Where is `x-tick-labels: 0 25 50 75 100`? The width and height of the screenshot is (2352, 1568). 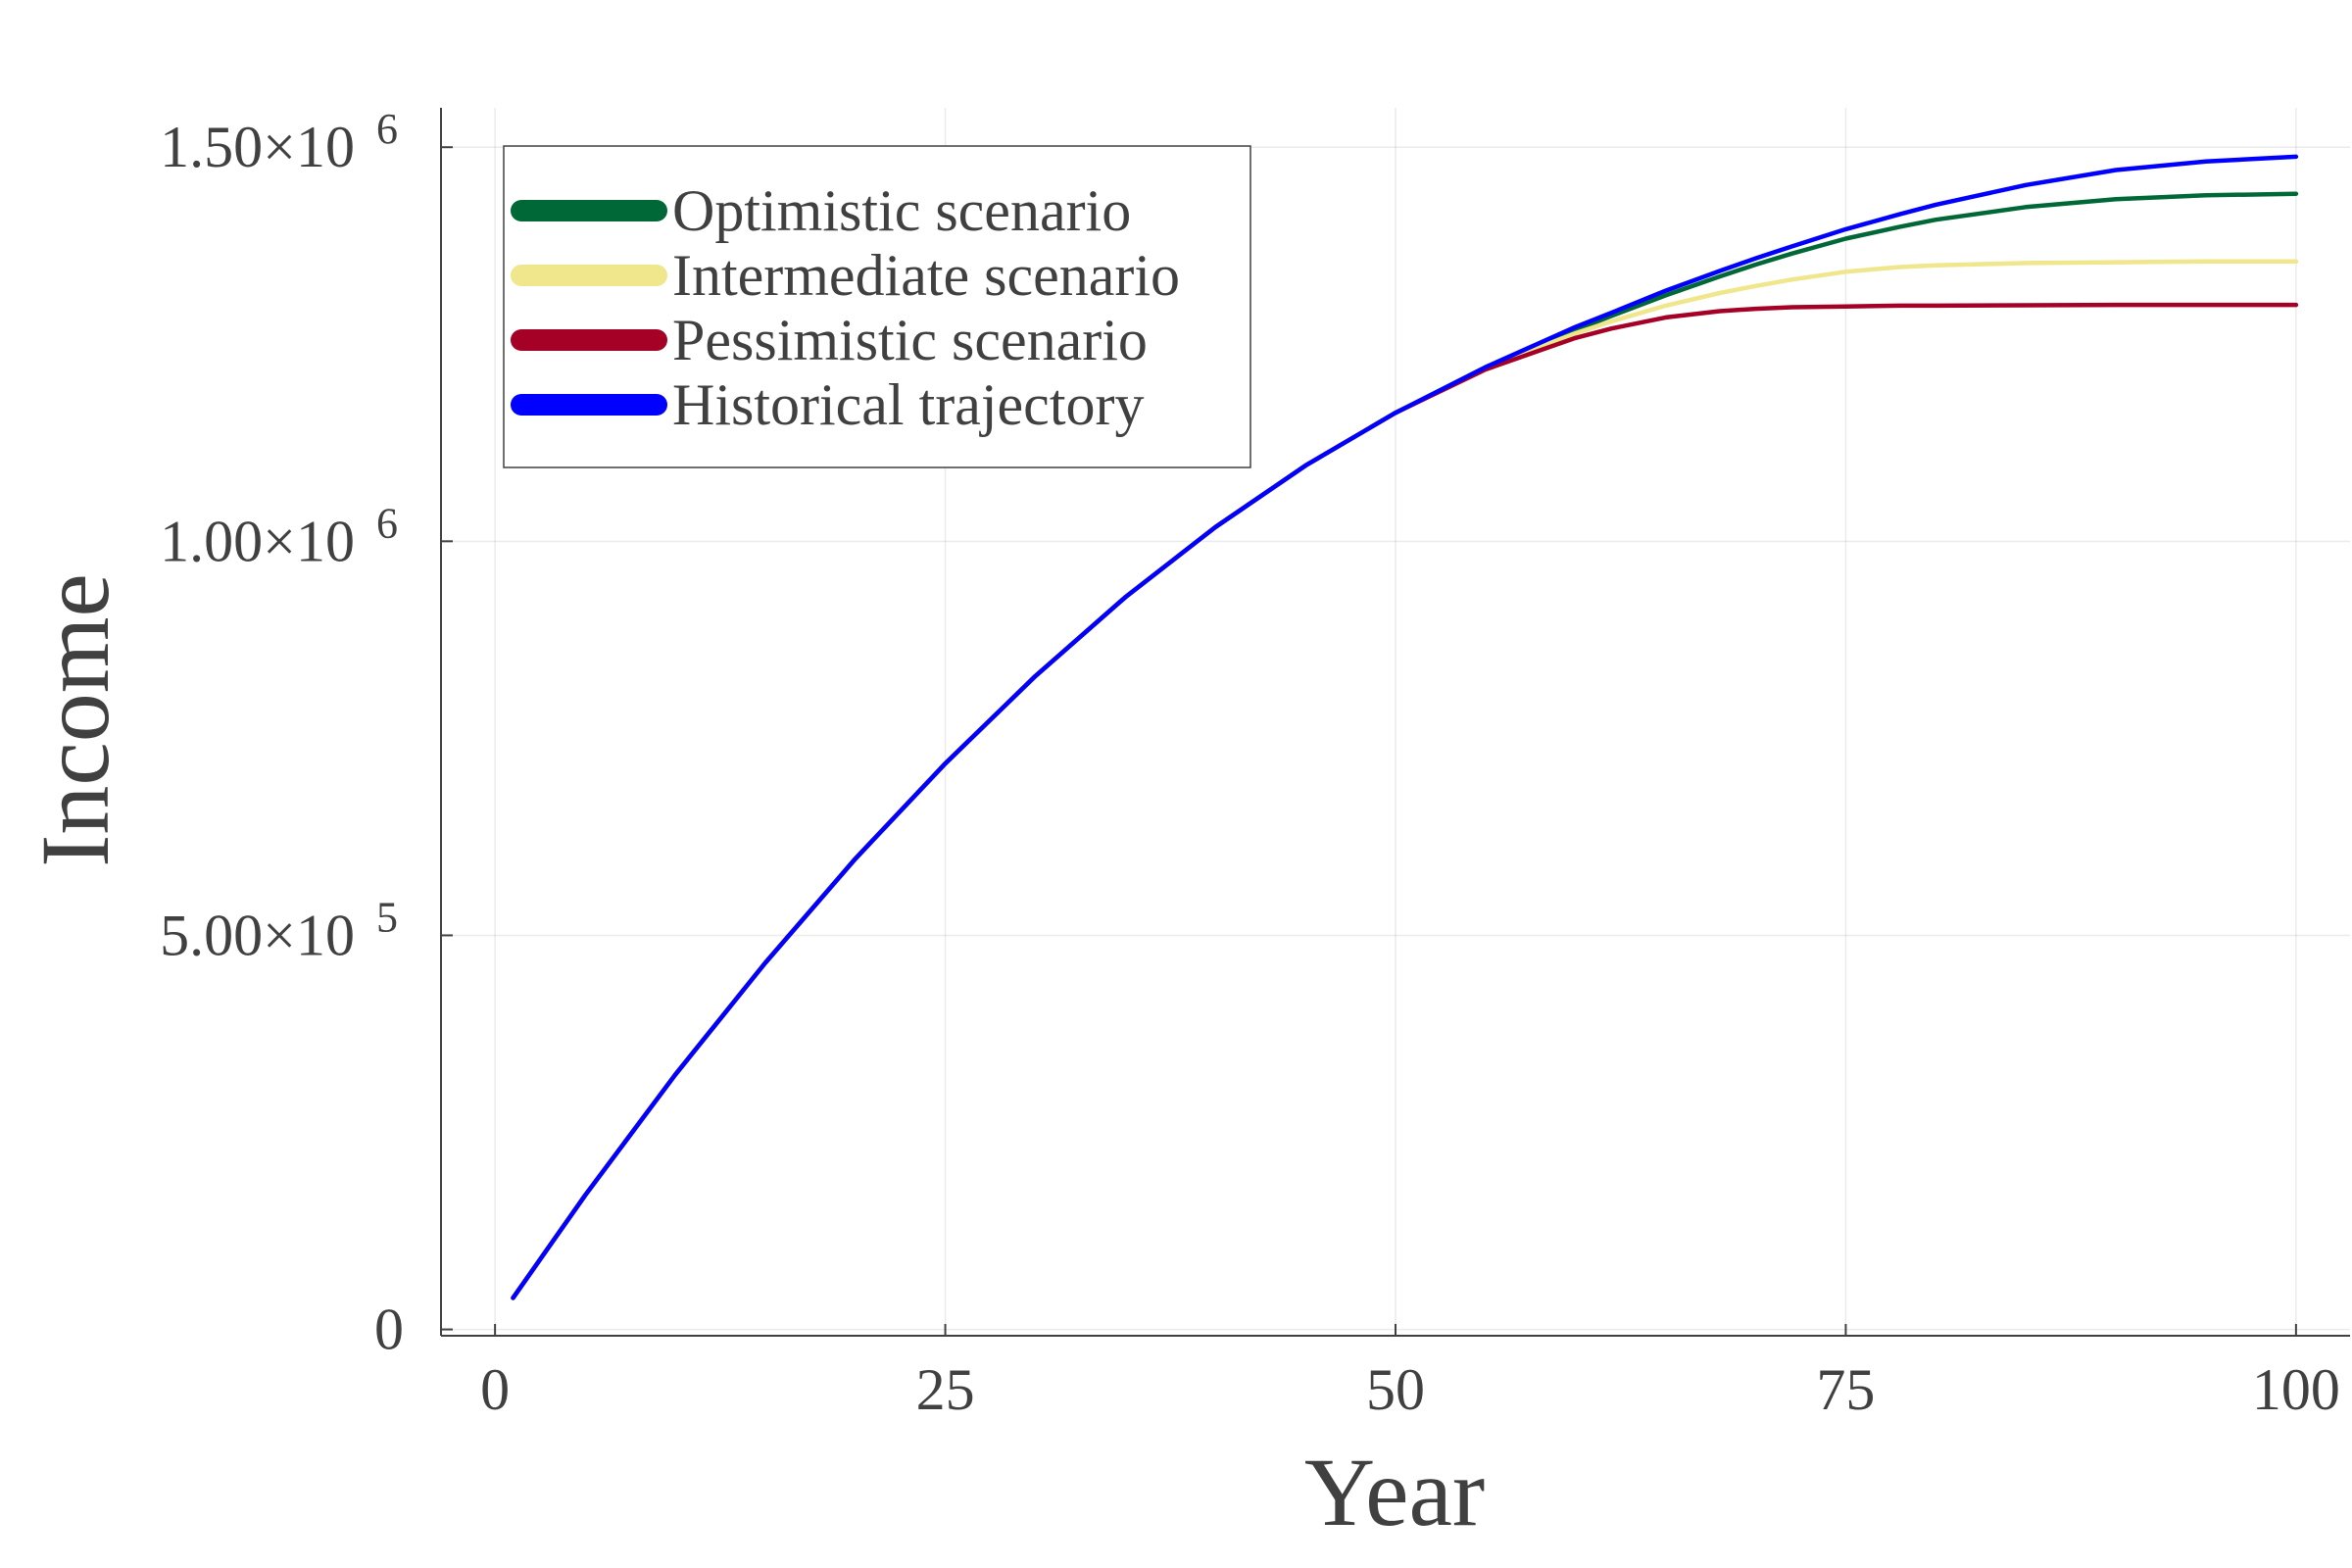
x-tick-labels: 0 25 50 75 100 is located at coordinates (1410, 1389).